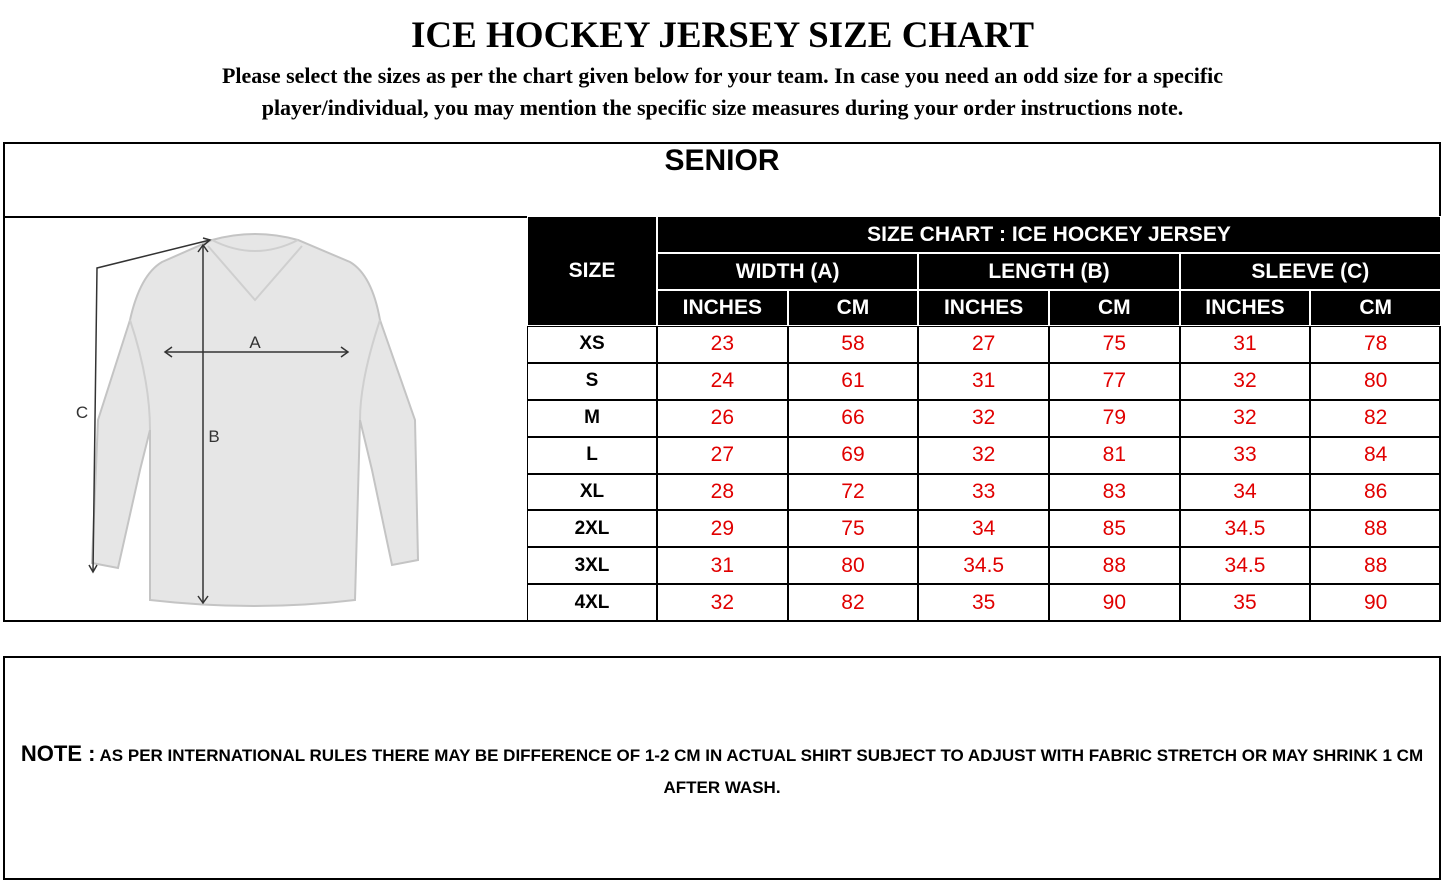 The image size is (1445, 882). I want to click on jersey-diagram: A B C, so click(248, 420).